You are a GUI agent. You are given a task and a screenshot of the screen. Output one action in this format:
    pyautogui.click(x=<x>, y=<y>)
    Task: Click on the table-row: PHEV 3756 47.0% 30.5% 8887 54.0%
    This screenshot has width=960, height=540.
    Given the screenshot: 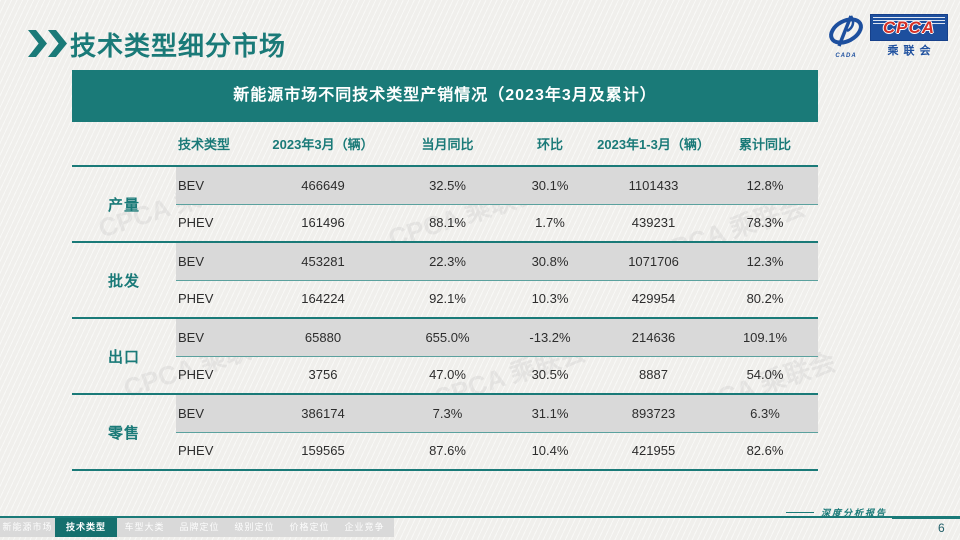 What is the action you would take?
    pyautogui.click(x=445, y=375)
    